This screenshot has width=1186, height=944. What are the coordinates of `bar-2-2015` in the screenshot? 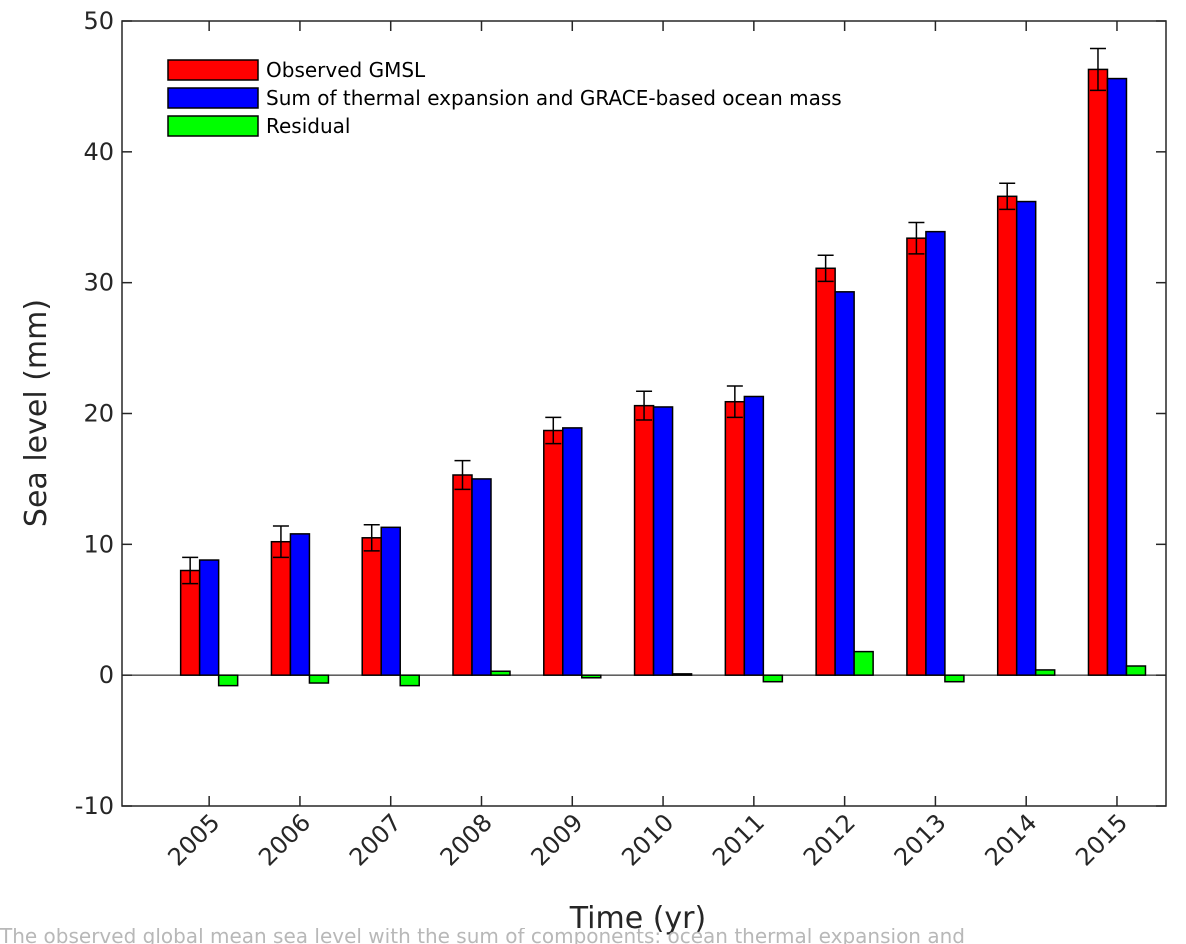 It's located at (1136, 670).